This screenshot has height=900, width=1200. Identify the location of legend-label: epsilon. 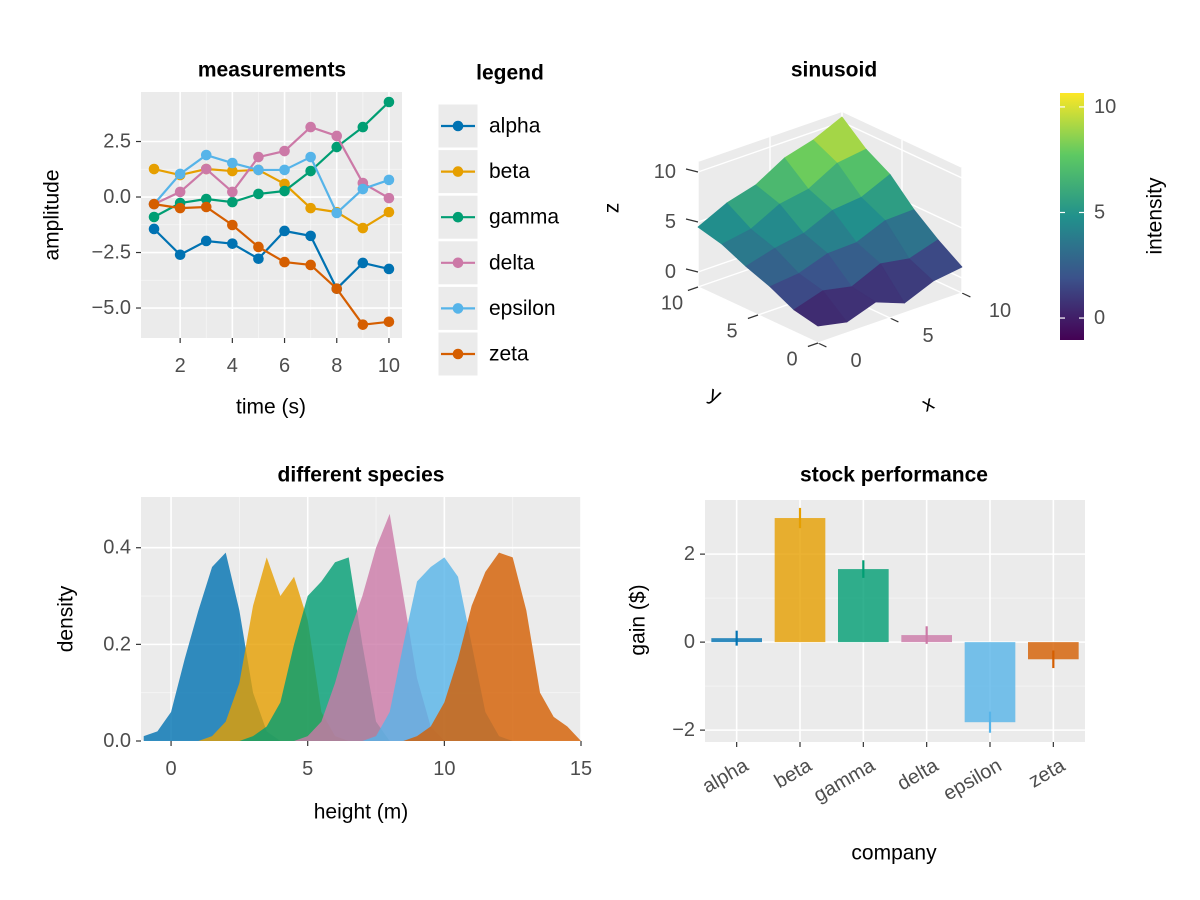
(522, 308).